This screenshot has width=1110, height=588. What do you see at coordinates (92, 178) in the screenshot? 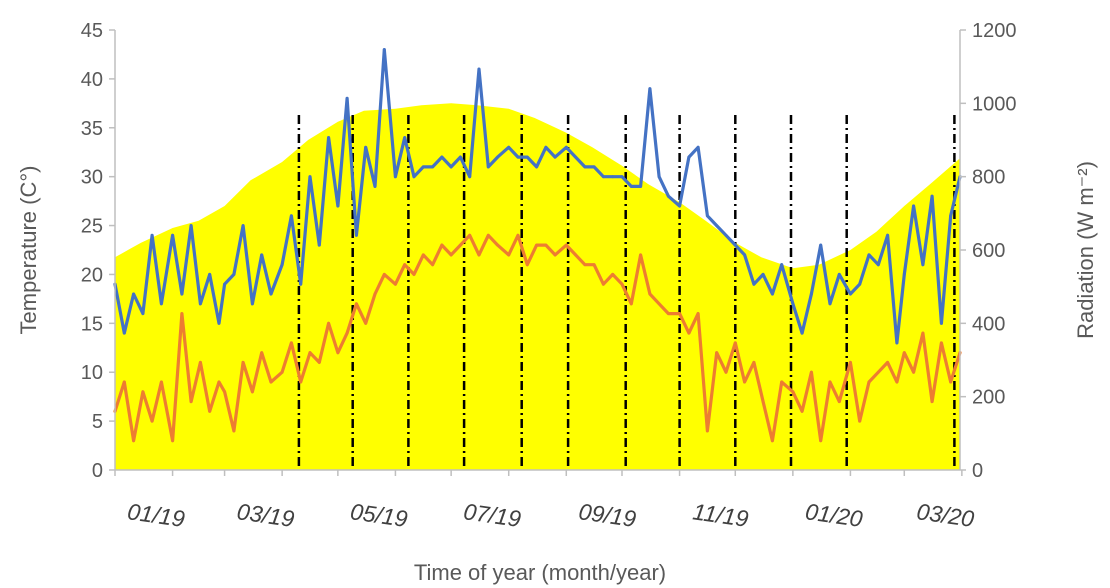
I see `y-left-tick-label: 30` at bounding box center [92, 178].